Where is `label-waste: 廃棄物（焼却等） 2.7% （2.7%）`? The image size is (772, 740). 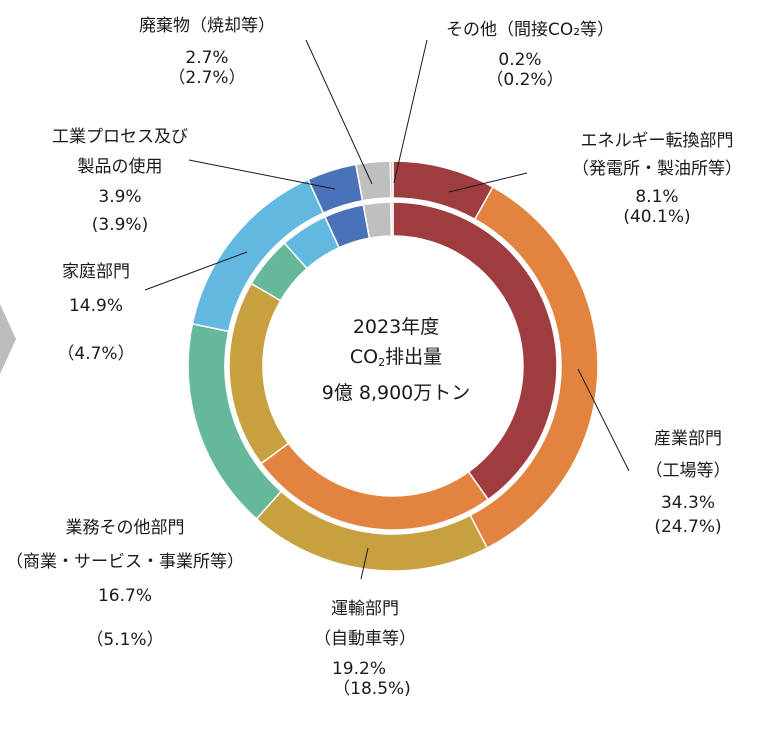
label-waste: 廃棄物（焼却等） 2.7% （2.7%） is located at coordinates (207, 52).